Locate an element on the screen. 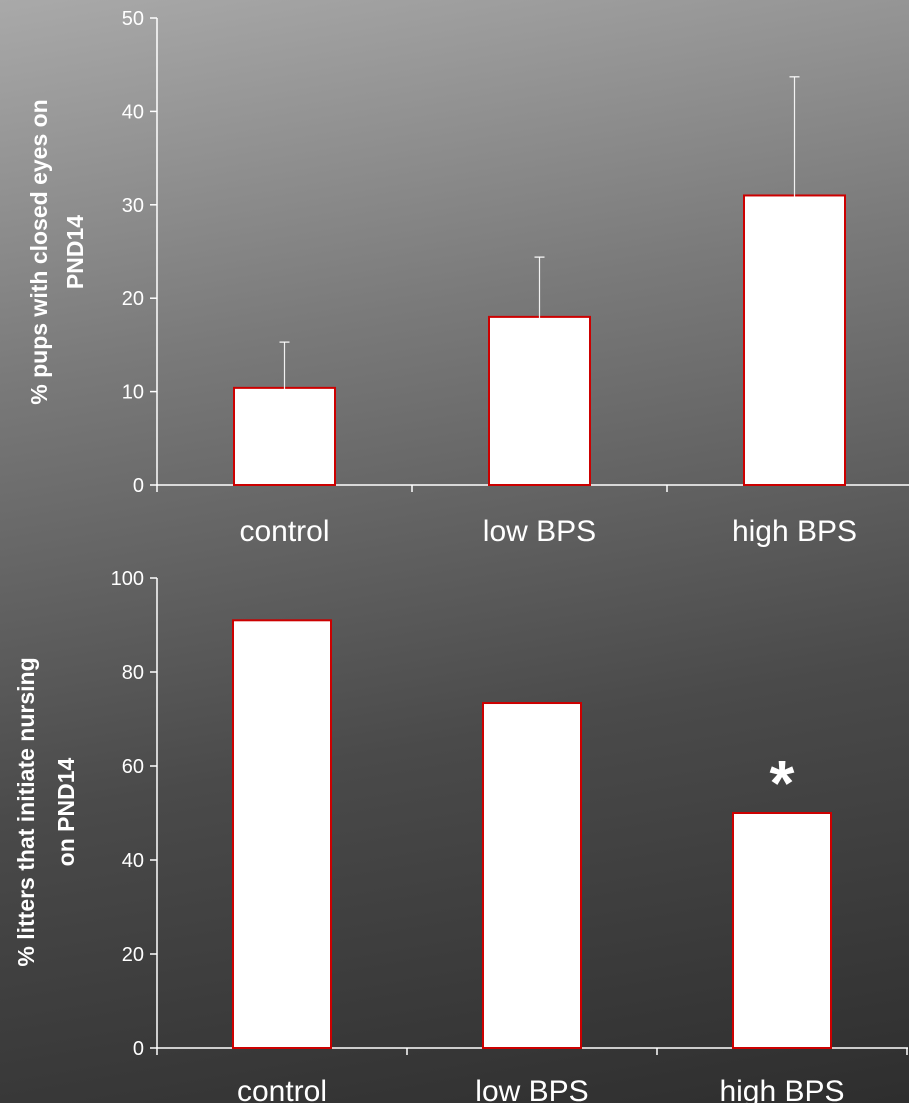 This screenshot has width=909, height=1103. y-axis-label: % pups with closed eyes on is located at coordinates (39, 251).